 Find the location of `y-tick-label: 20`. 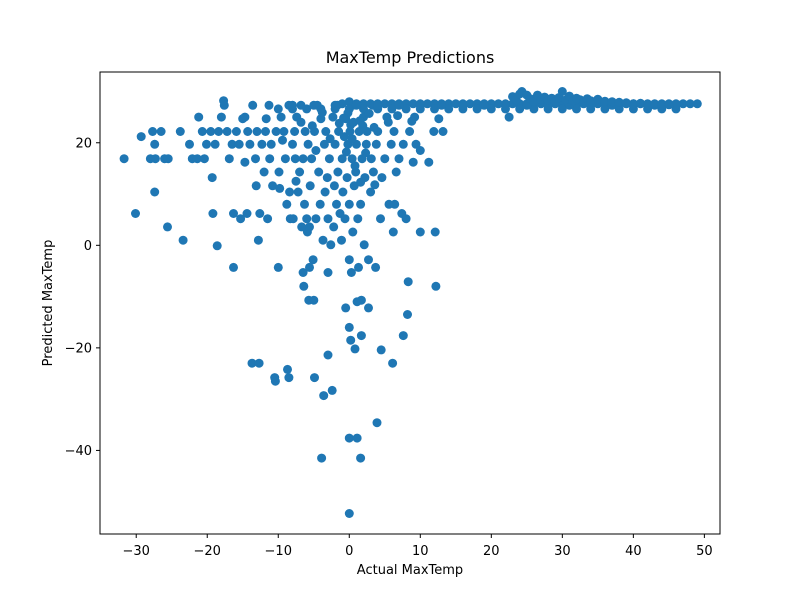

y-tick-label: 20 is located at coordinates (83, 143).